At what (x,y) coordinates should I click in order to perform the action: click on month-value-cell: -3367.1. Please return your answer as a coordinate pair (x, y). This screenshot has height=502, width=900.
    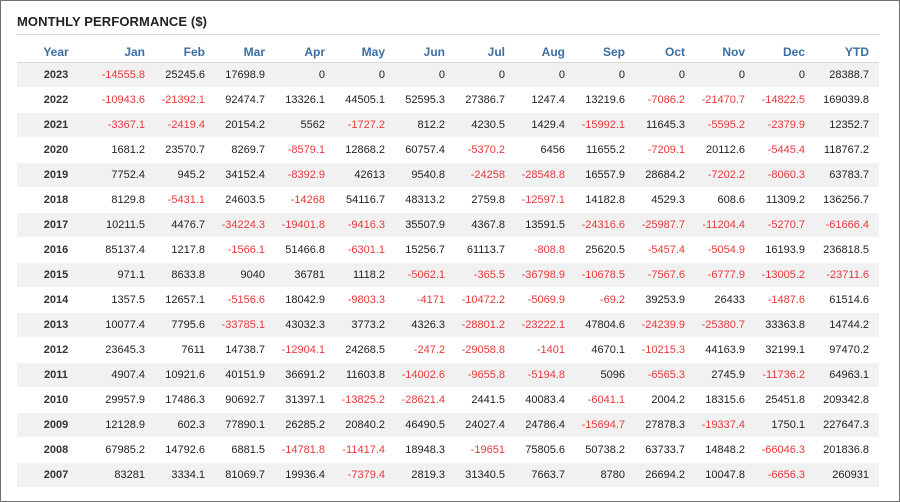
    Looking at the image, I should click on (125, 125).